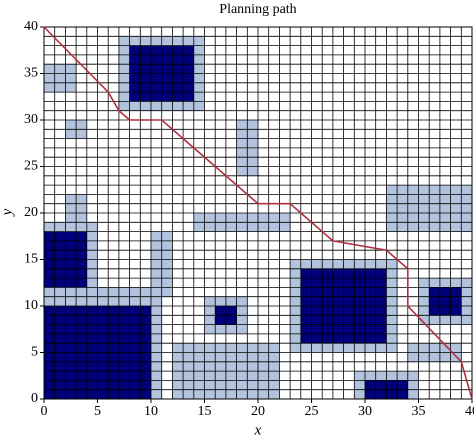 The width and height of the screenshot is (474, 438). What do you see at coordinates (7, 212) in the screenshot?
I see `y-axis-label: y` at bounding box center [7, 212].